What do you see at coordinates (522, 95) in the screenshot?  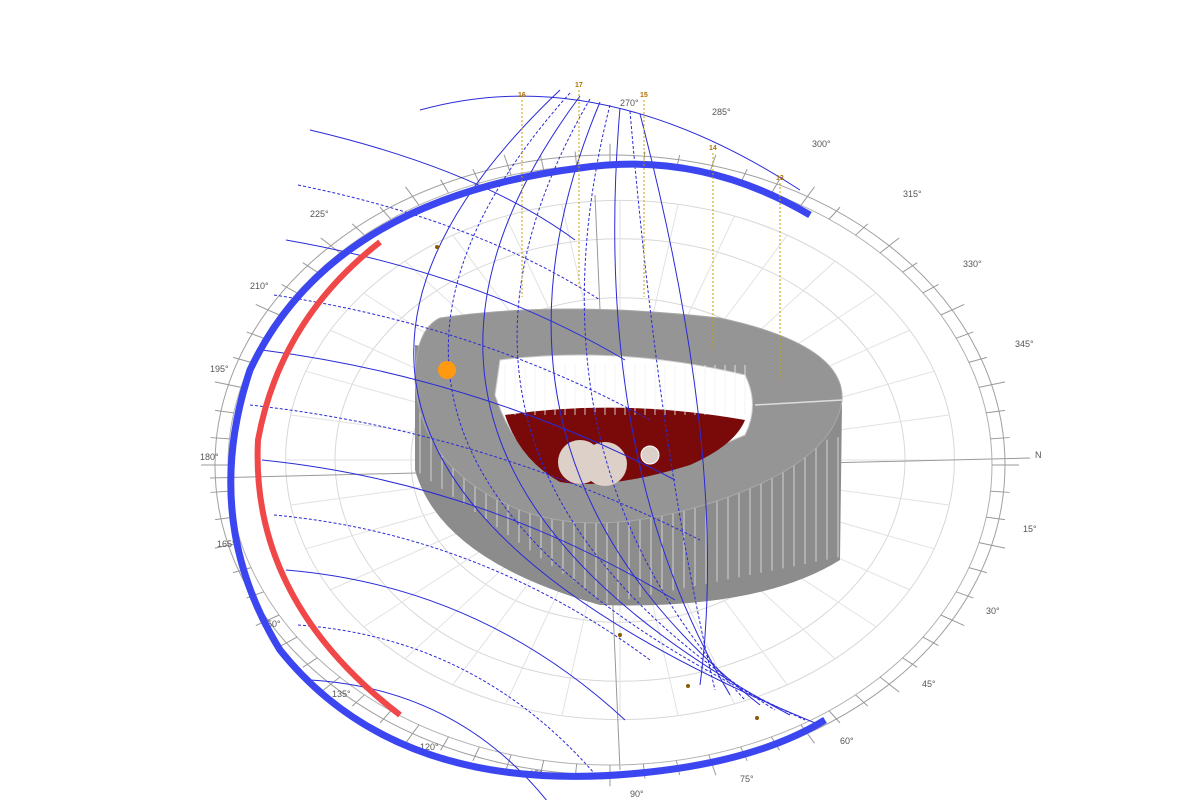 I see `hour-label: 16` at bounding box center [522, 95].